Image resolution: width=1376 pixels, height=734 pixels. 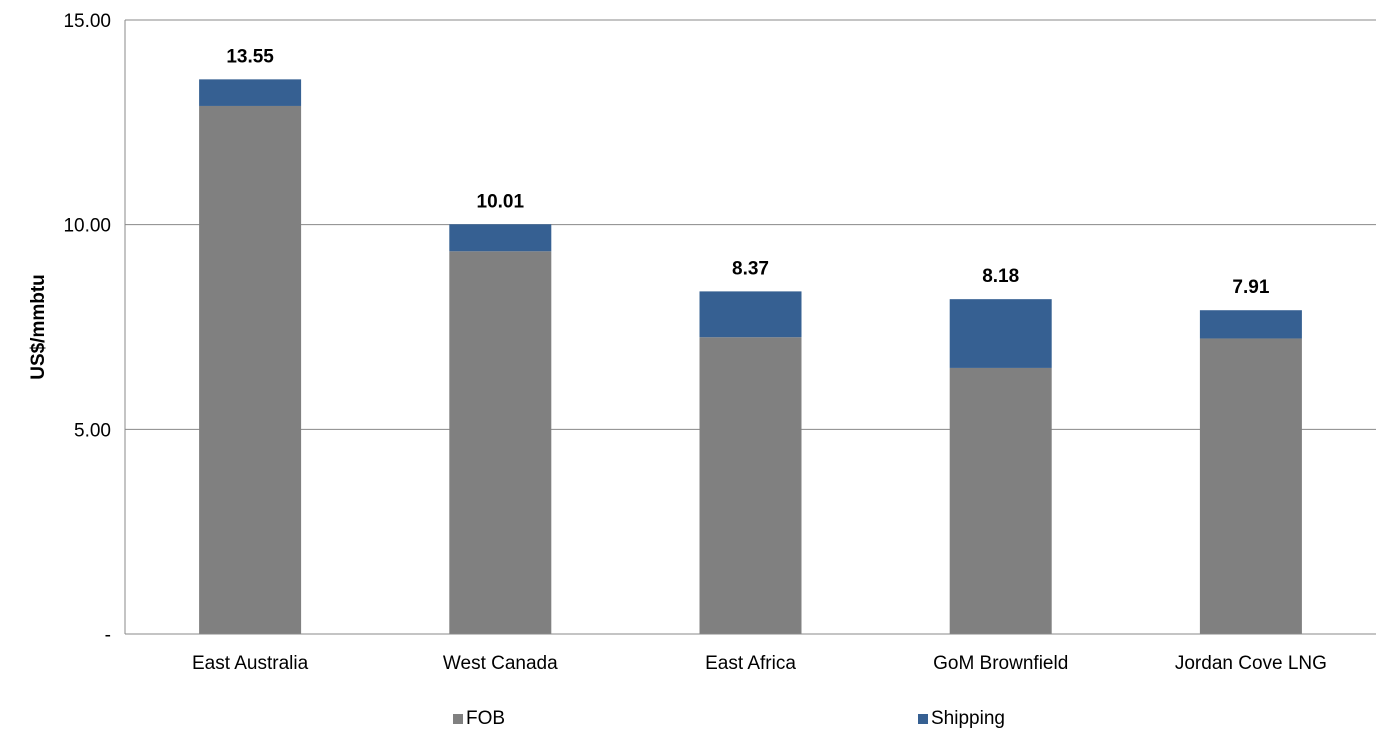 What do you see at coordinates (1250, 287) in the screenshot?
I see `total-label: 7.91` at bounding box center [1250, 287].